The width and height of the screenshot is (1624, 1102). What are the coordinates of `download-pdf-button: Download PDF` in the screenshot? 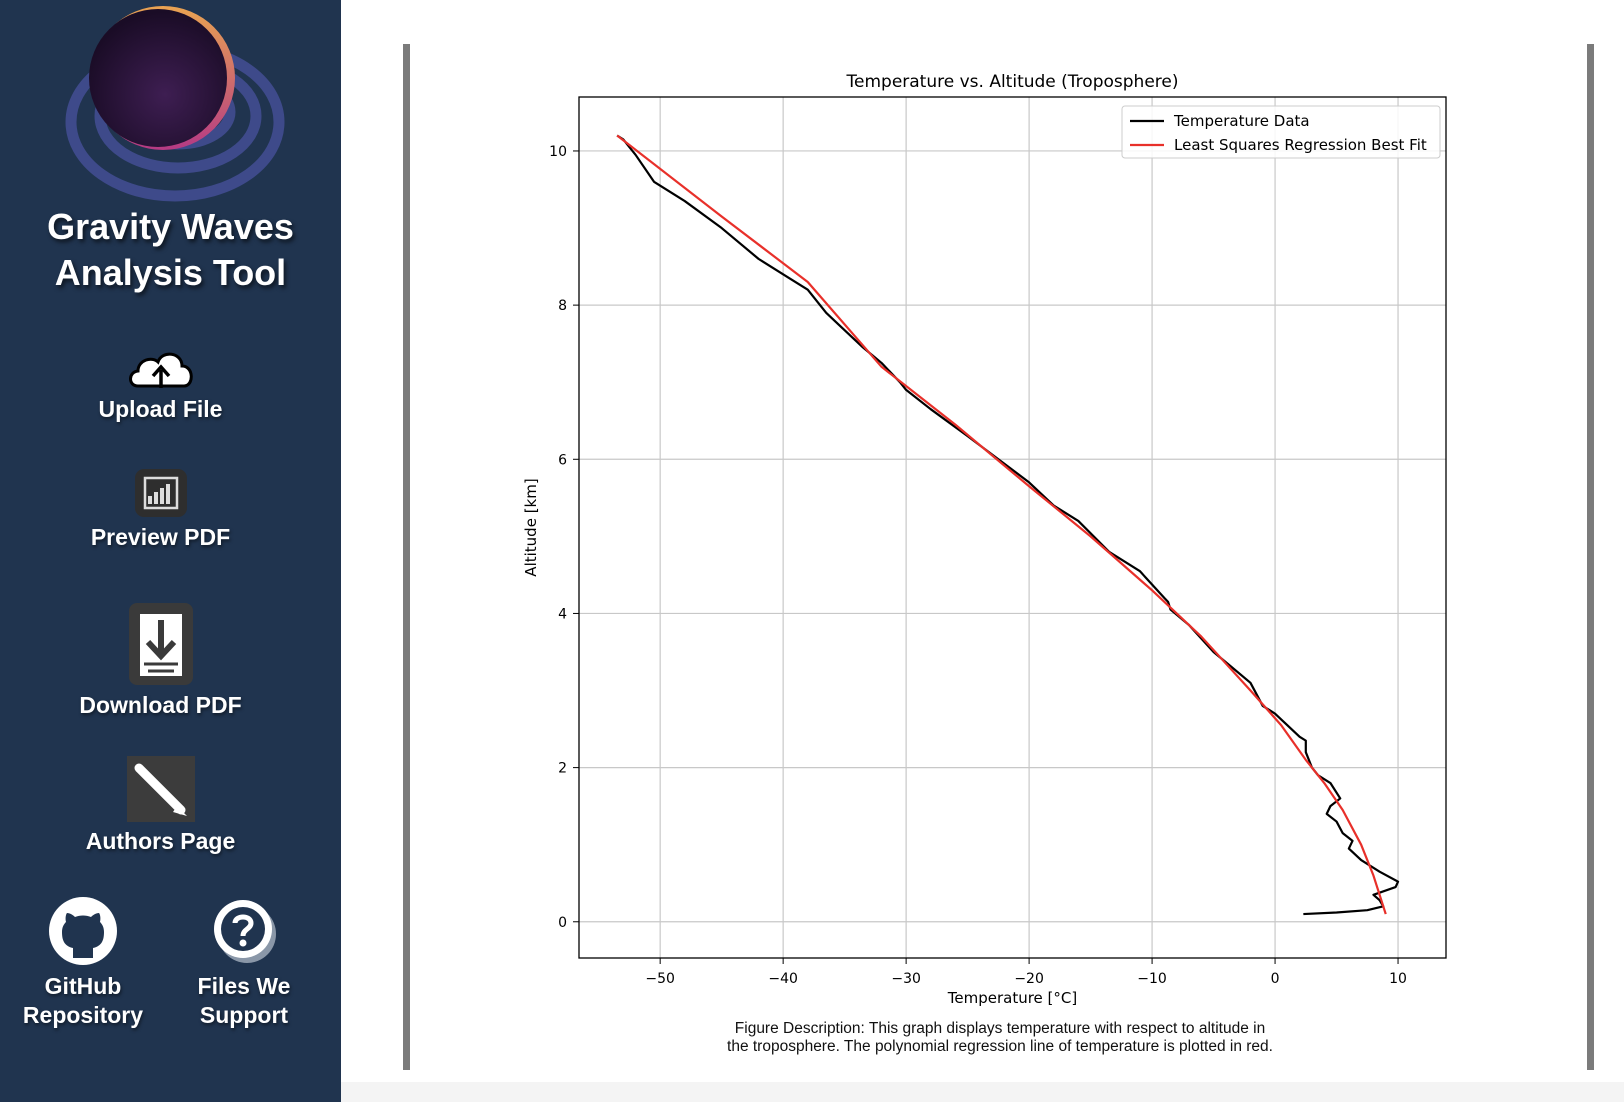 It's located at (160, 660).